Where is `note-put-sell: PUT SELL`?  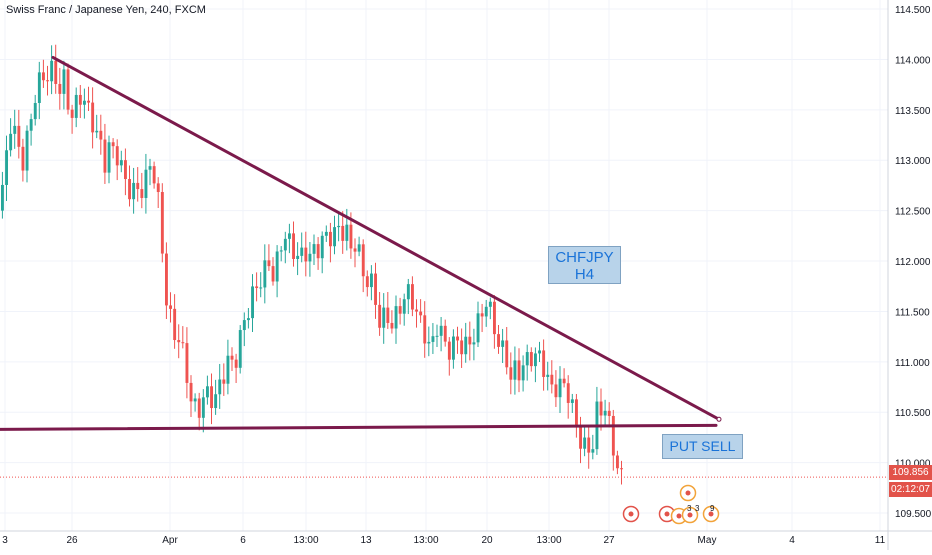
note-put-sell: PUT SELL is located at coordinates (702, 446).